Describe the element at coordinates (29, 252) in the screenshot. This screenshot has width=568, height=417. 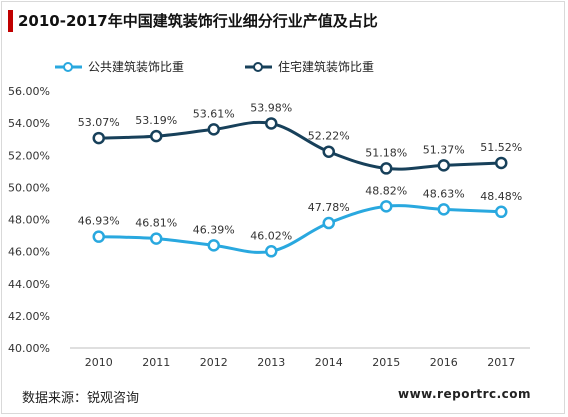
I see `y-tick-label: 46.00%` at that location.